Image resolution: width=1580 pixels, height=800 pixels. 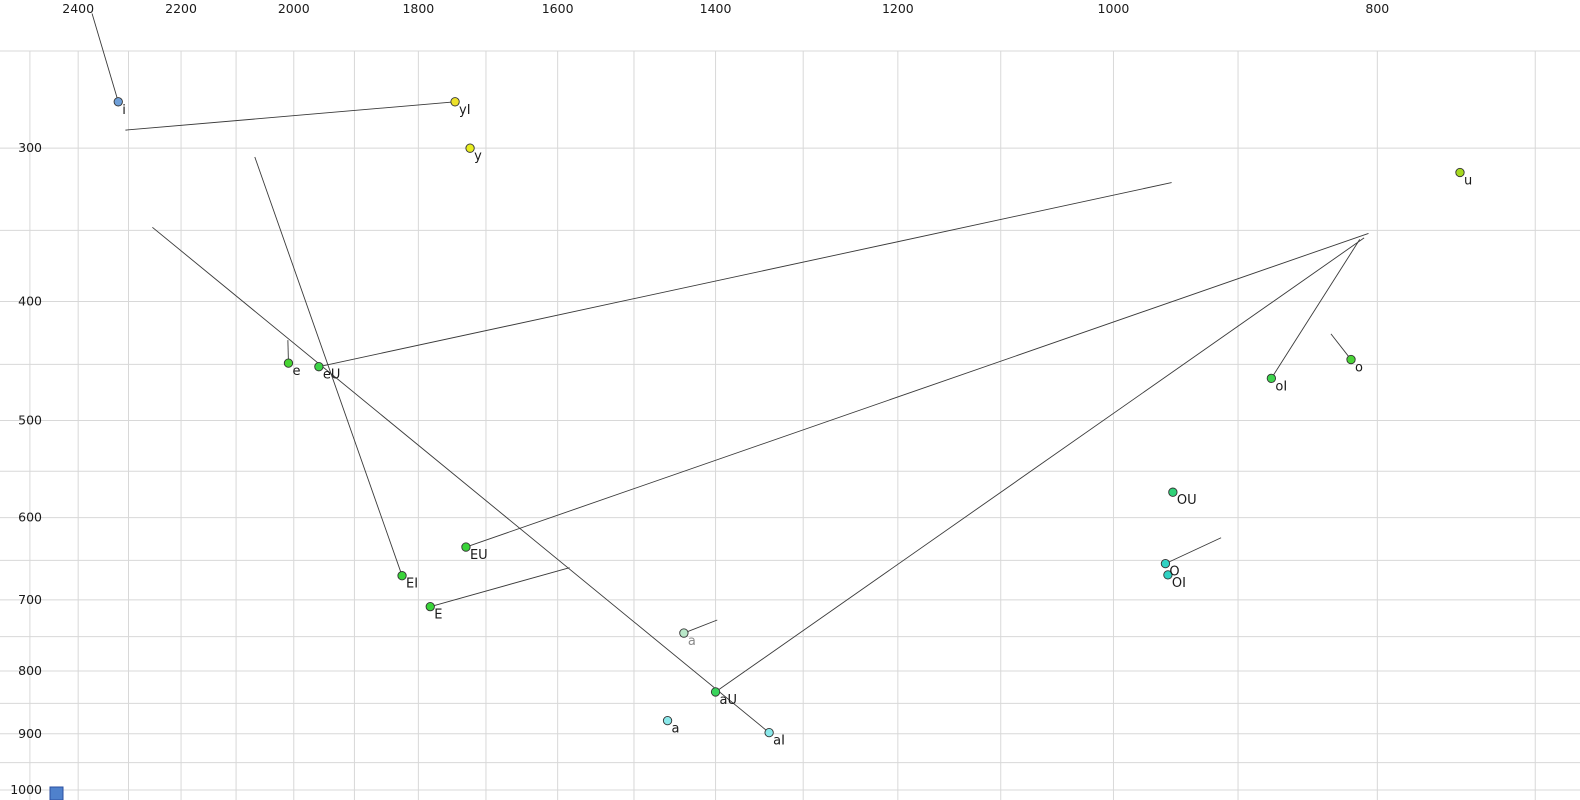 I want to click on corner-marker-square, so click(x=56, y=793).